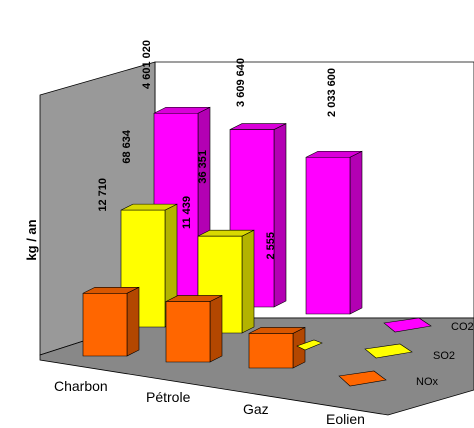 Image resolution: width=474 pixels, height=428 pixels. I want to click on value-label-nox-0: 12 710, so click(103, 195).